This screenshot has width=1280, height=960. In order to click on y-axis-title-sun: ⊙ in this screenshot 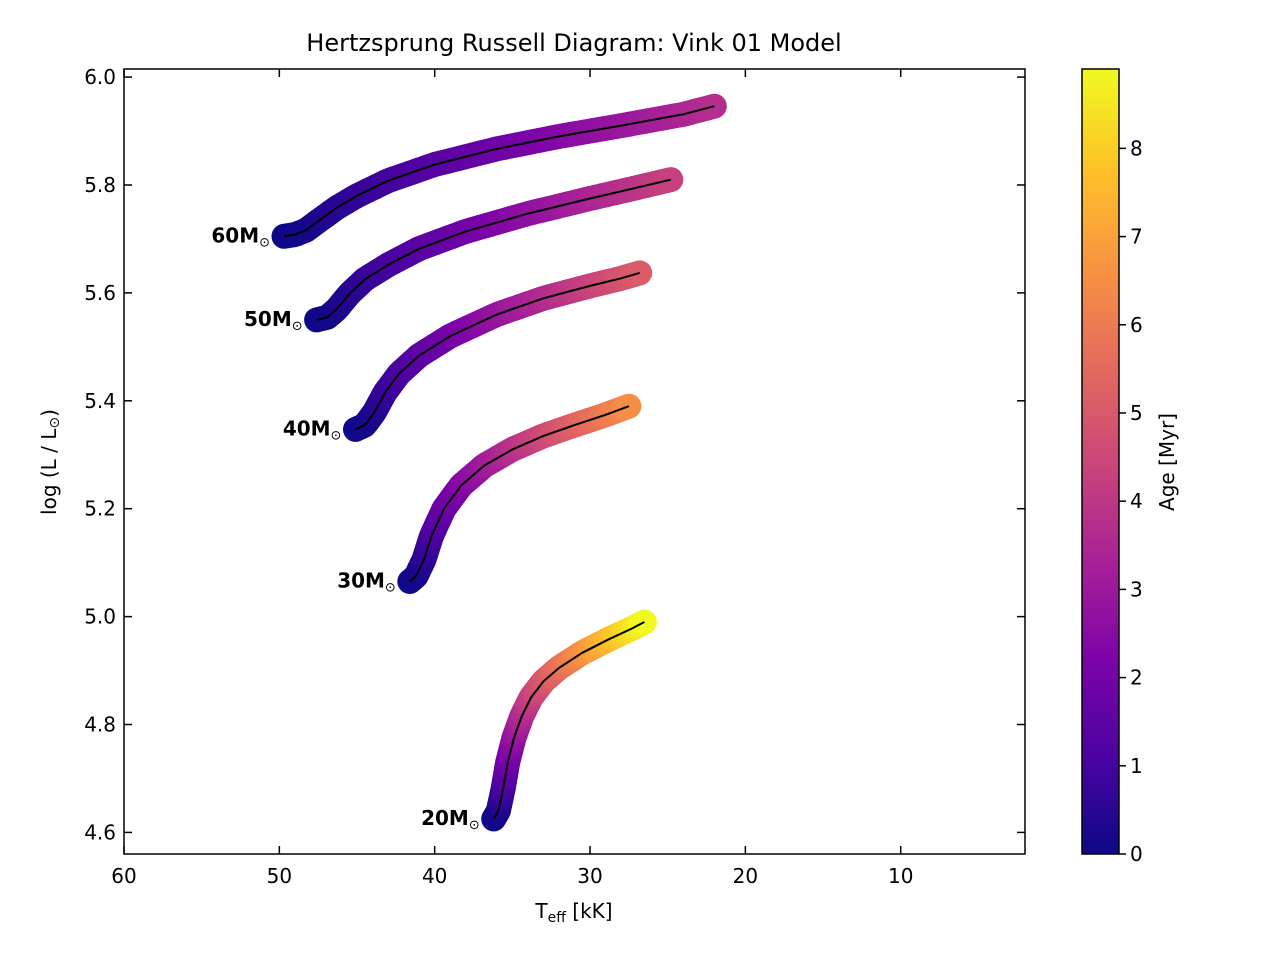, I will do `click(55, 423)`.